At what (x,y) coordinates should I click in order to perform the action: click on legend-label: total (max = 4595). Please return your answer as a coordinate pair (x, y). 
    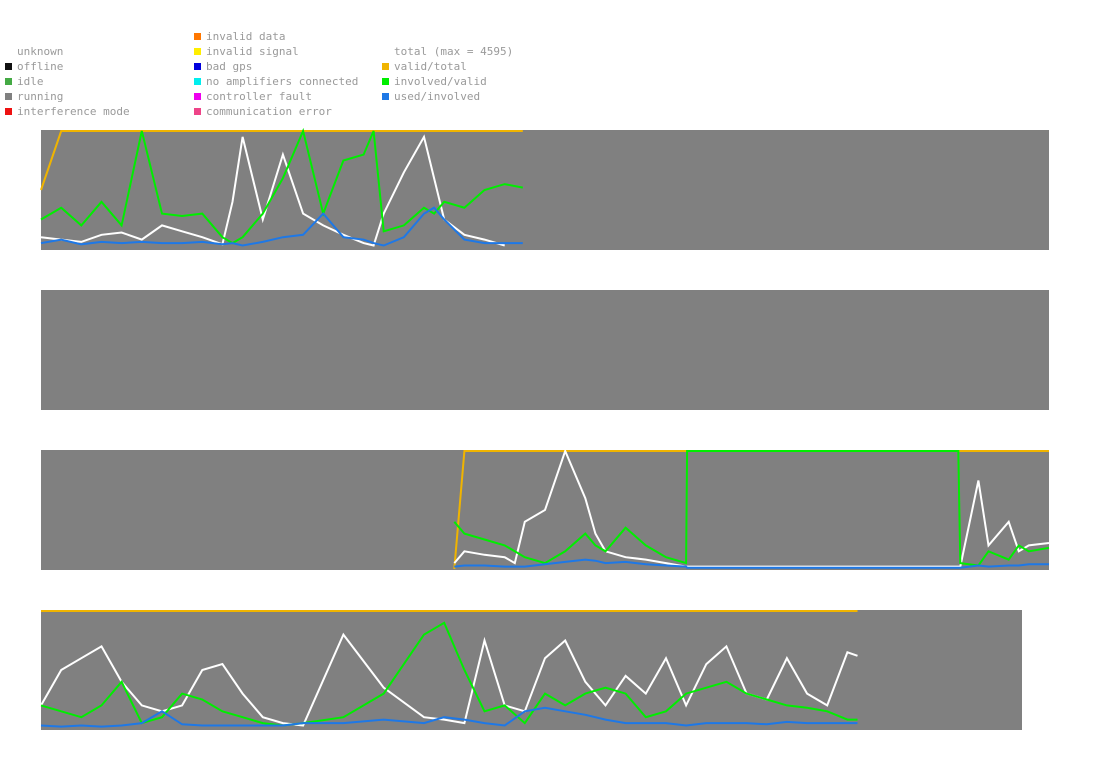
    Looking at the image, I should click on (453, 51).